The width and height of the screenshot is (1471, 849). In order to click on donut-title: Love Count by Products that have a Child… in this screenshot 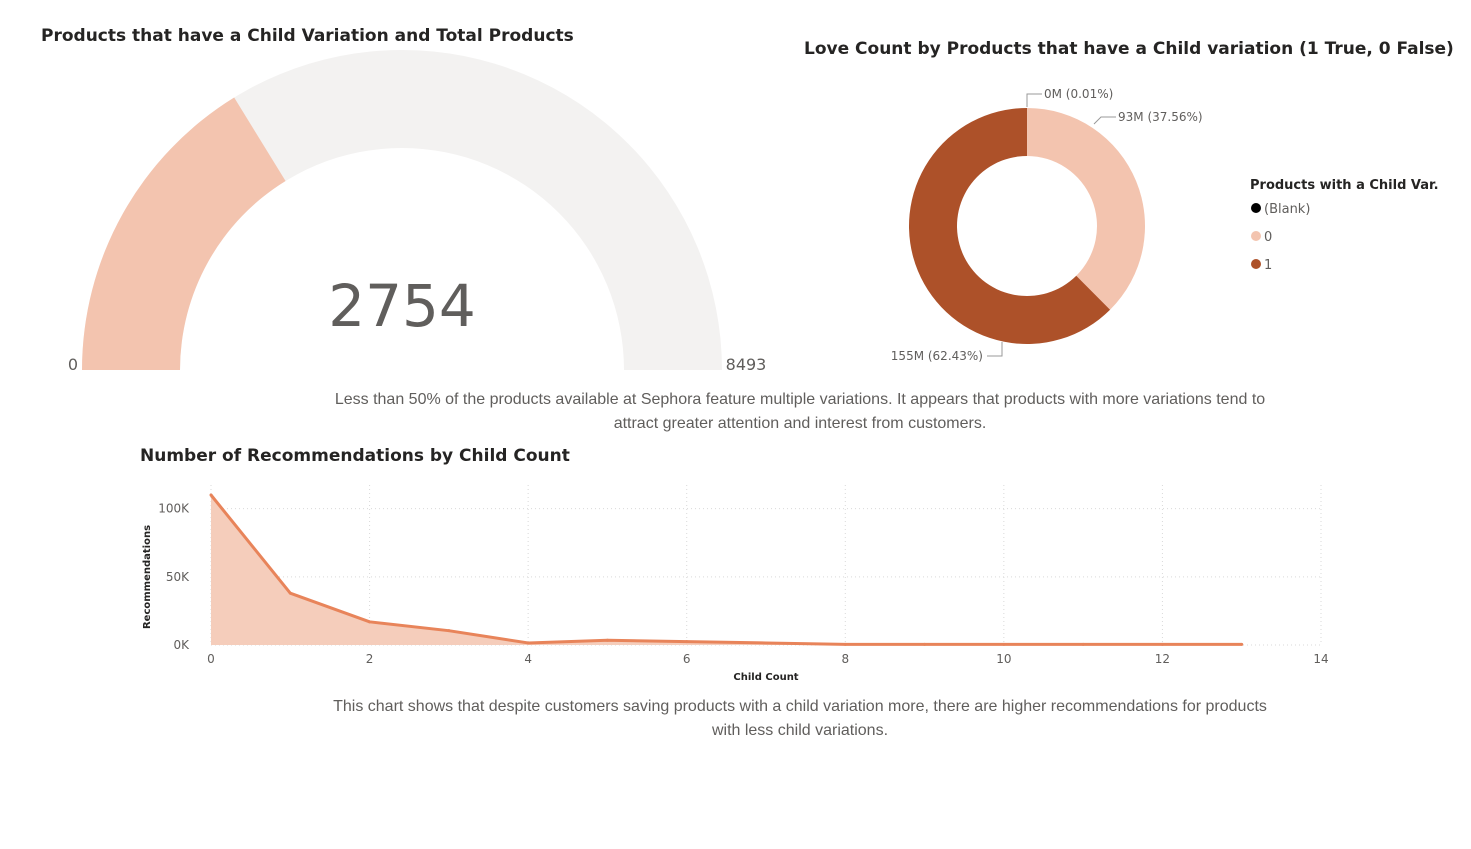, I will do `click(1129, 49)`.